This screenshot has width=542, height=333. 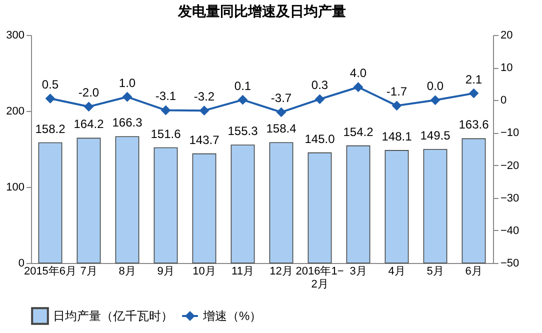 I want to click on x-tick-label: 3月, so click(x=358, y=272).